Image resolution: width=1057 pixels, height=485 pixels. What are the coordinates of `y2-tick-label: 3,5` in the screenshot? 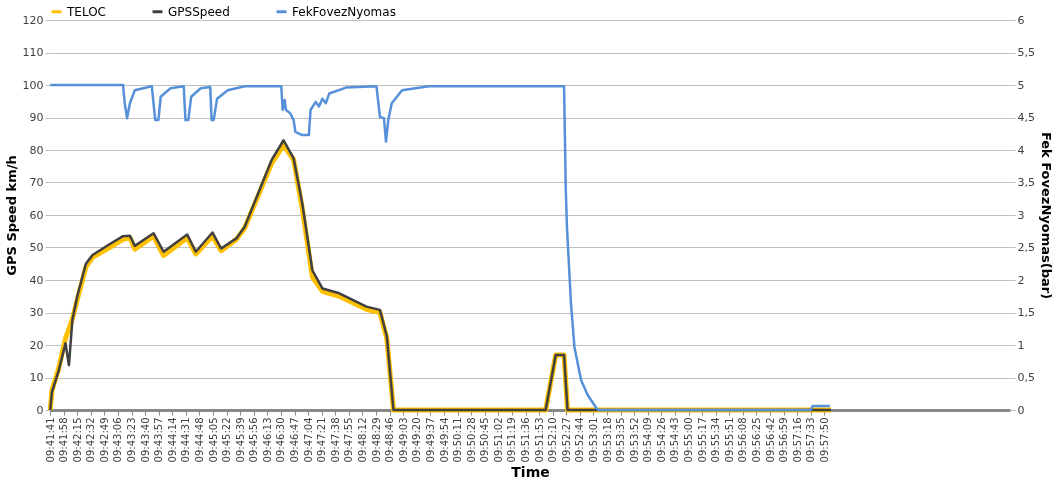 It's located at (1026, 182).